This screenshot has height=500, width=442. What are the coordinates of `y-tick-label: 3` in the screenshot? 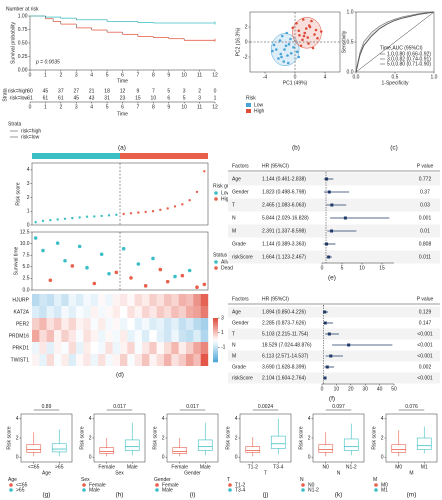 It's located at (28, 184).